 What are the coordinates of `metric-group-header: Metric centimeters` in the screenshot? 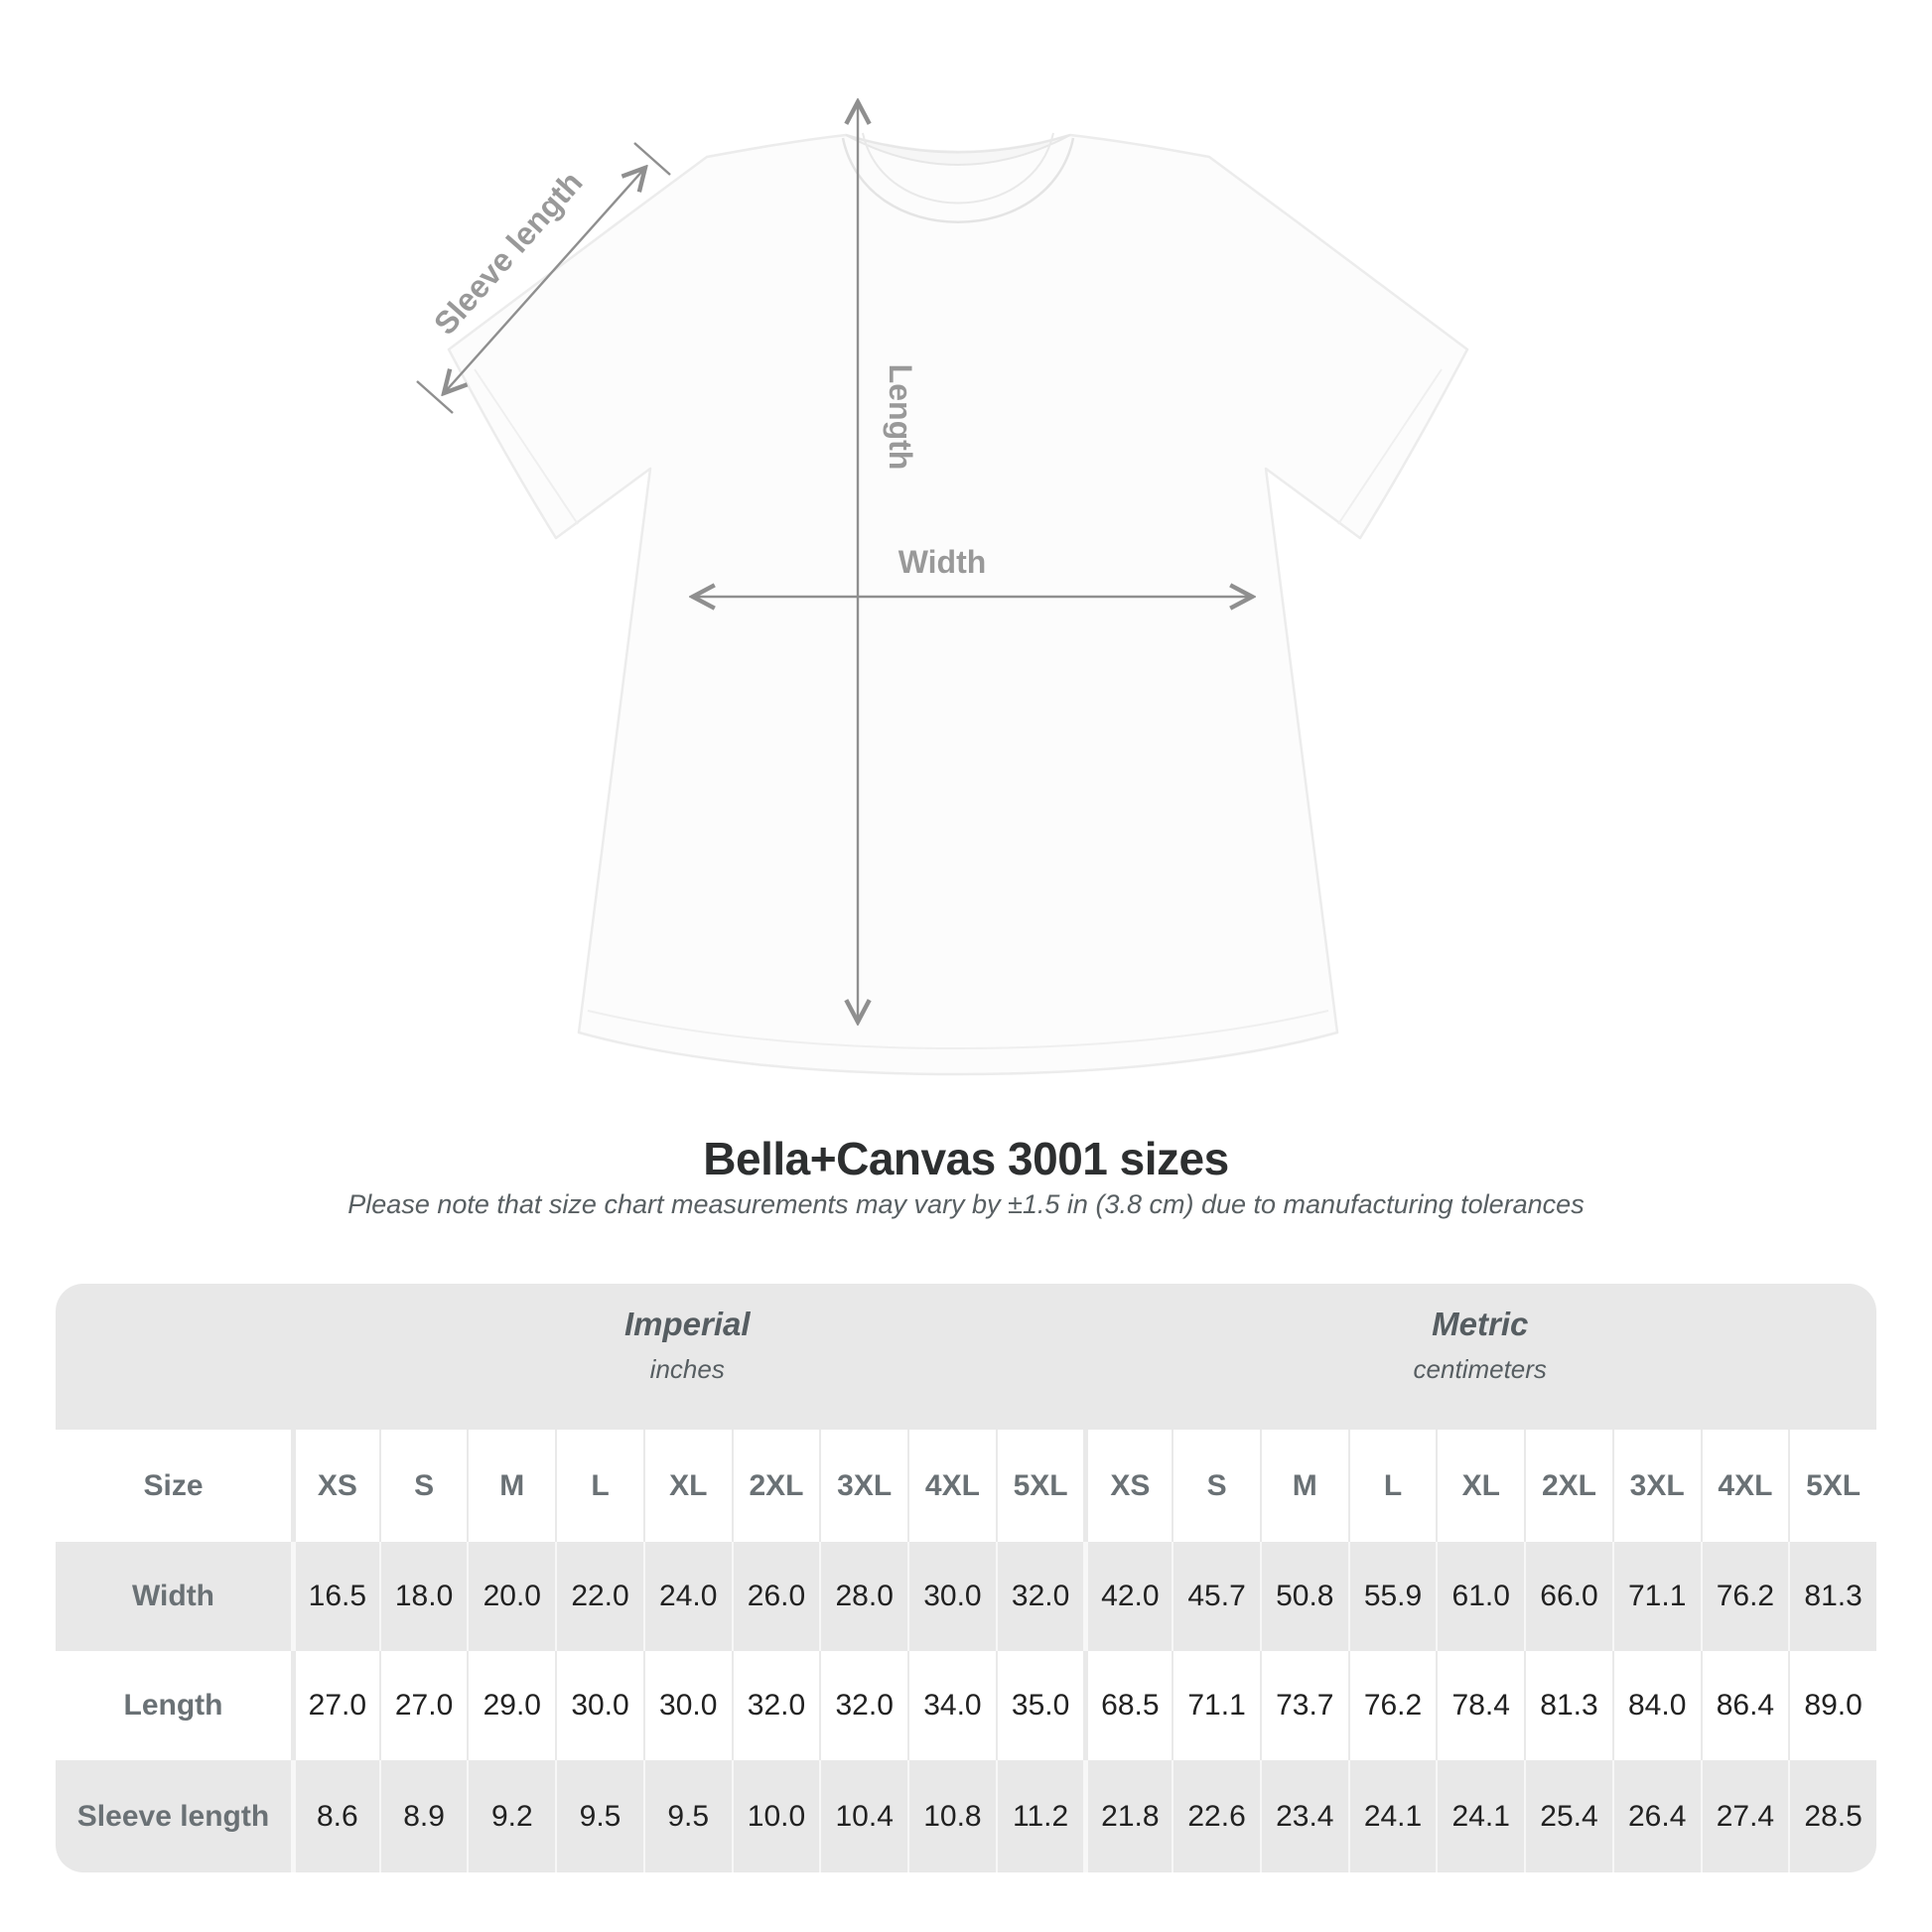 It's located at (1480, 1357).